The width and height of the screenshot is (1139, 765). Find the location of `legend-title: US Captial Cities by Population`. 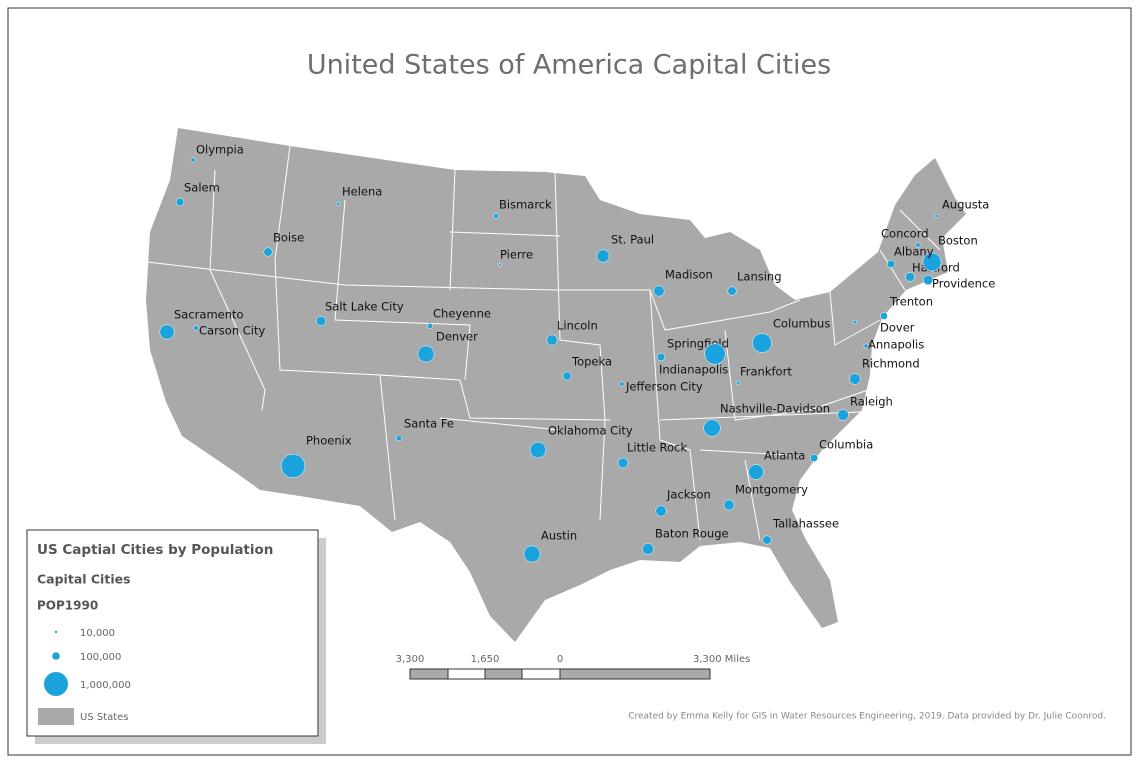

legend-title: US Captial Cities by Population is located at coordinates (155, 550).